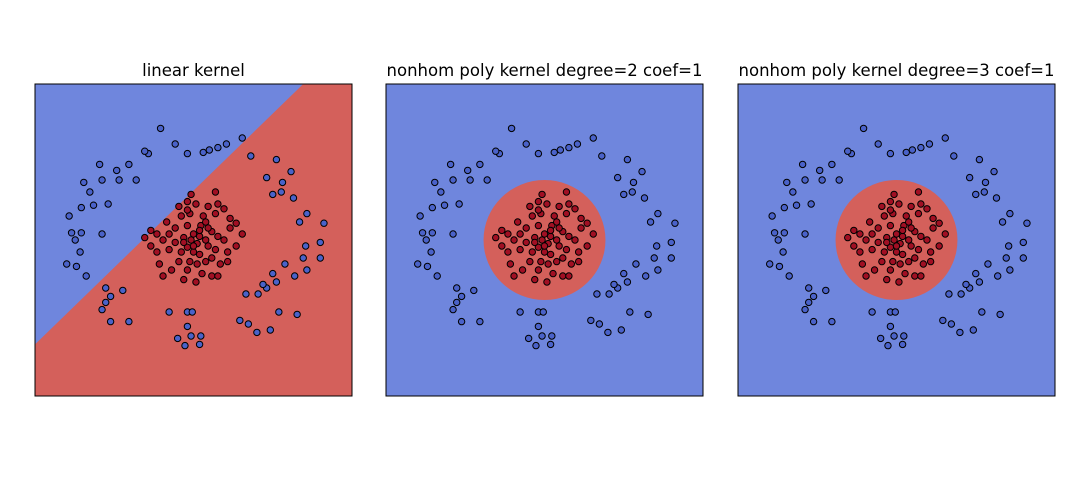  What do you see at coordinates (193, 70) in the screenshot?
I see `subplot-title: linear kernel` at bounding box center [193, 70].